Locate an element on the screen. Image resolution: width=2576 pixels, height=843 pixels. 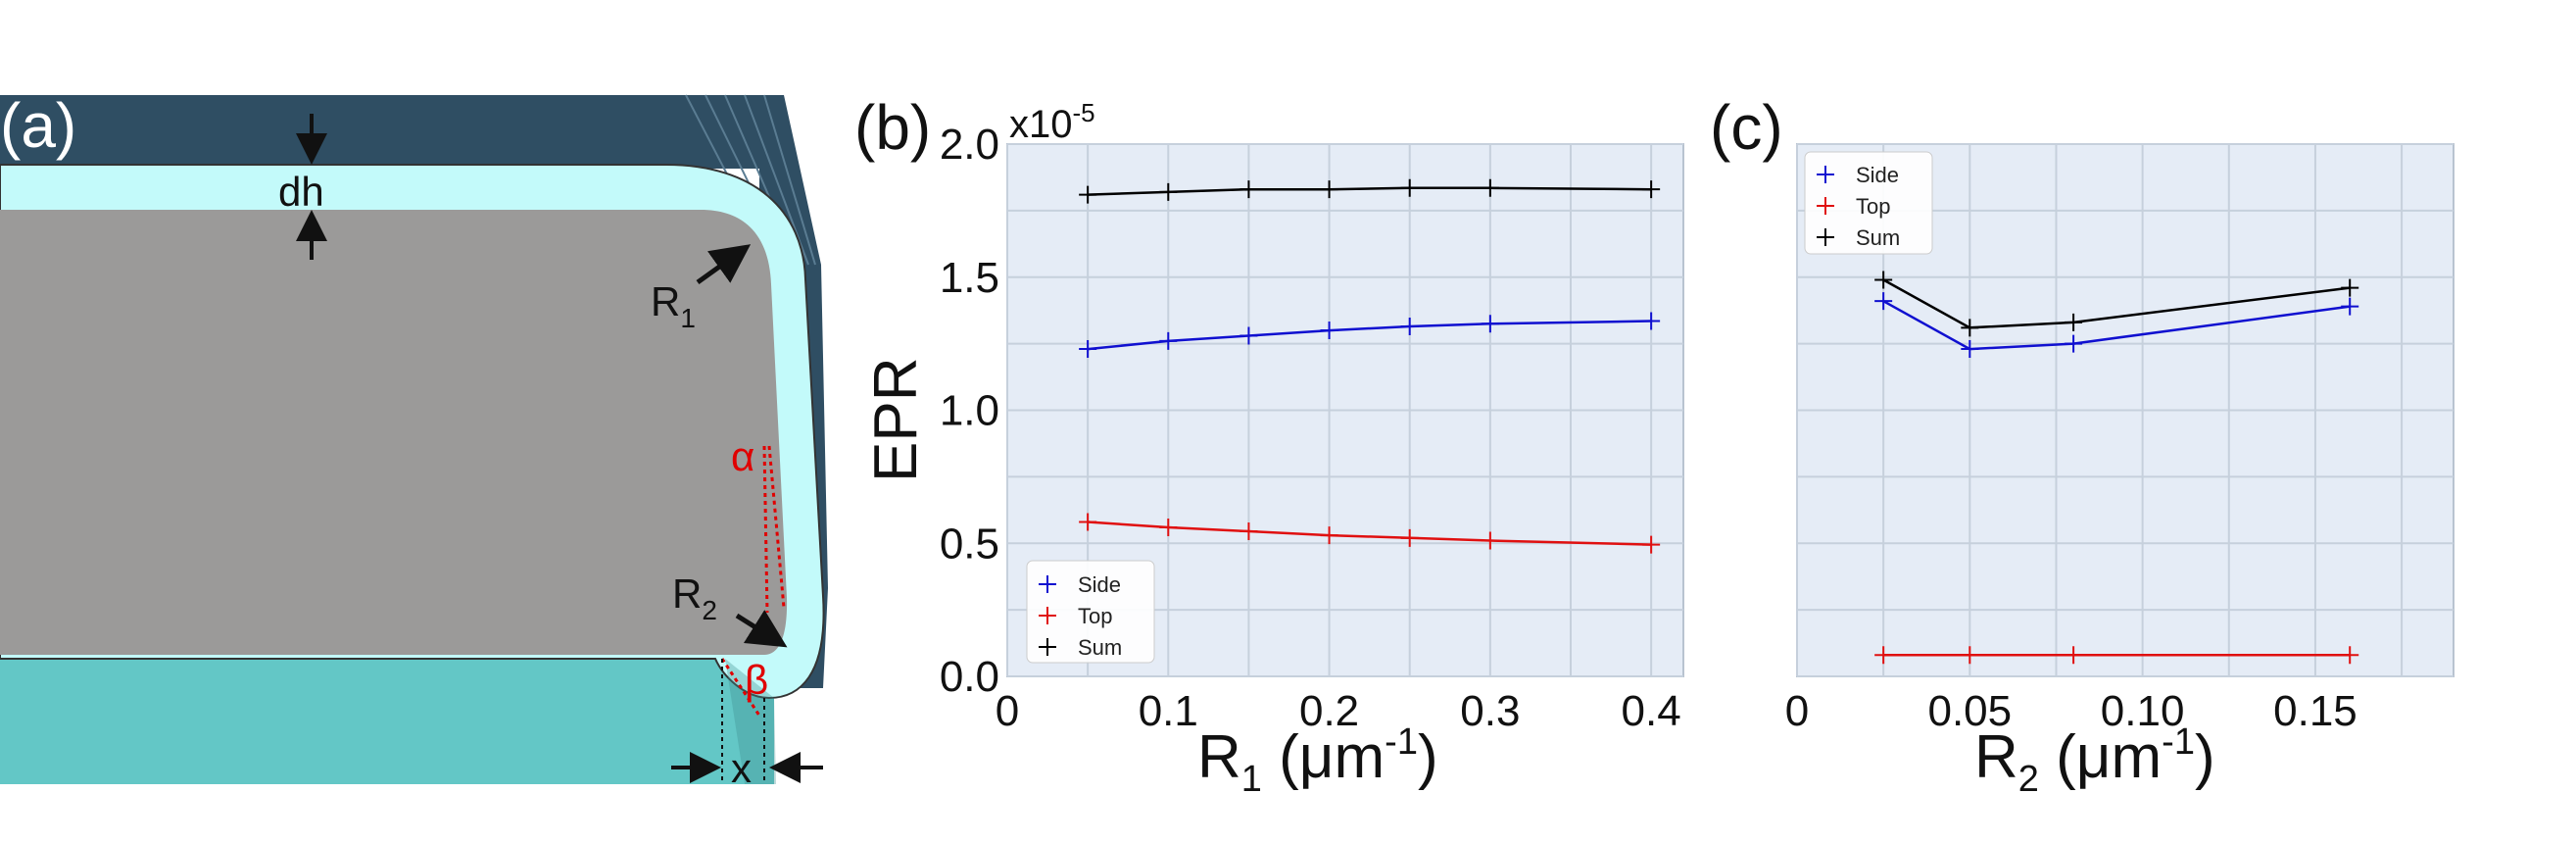
panel-b-label: (b) is located at coordinates (892, 127).